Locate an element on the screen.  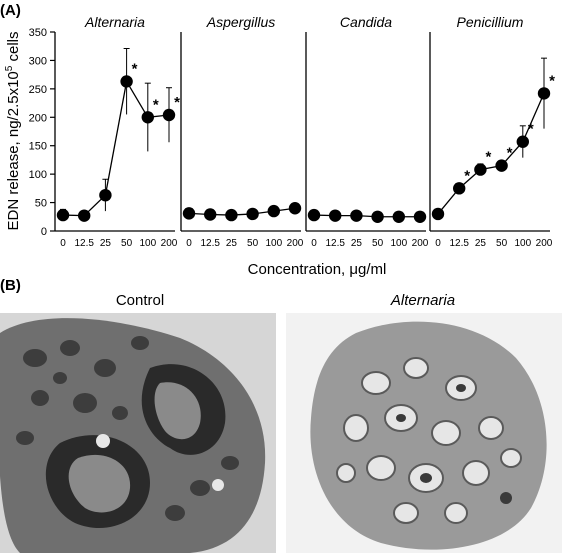
y-tick-label: 50 is located at coordinates (41, 204).